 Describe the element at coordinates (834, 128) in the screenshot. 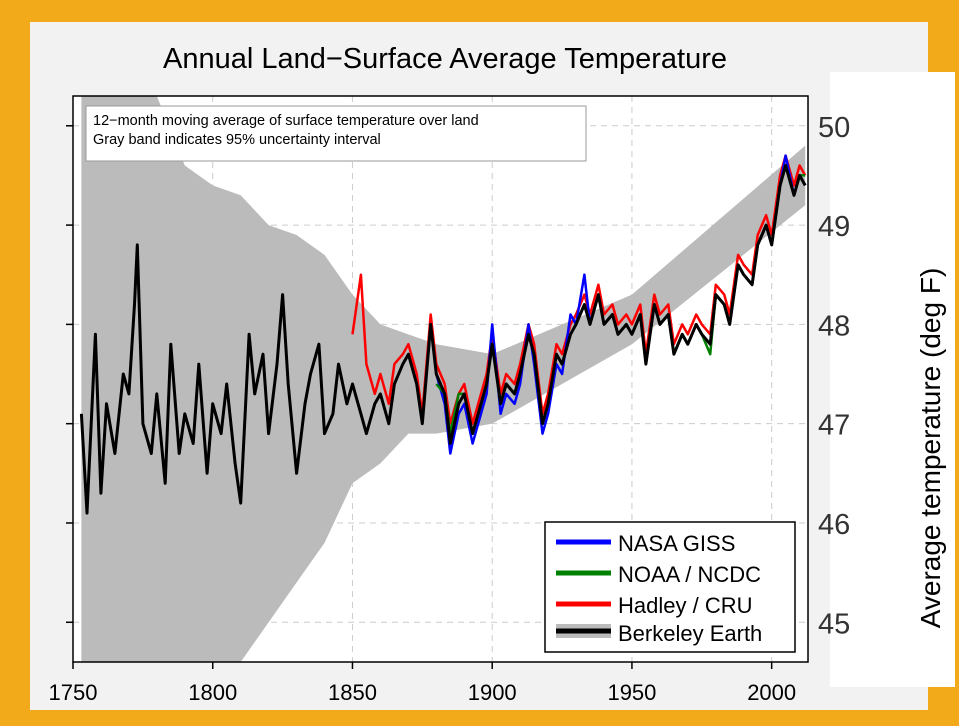

I see `y-tick-label: 50` at that location.